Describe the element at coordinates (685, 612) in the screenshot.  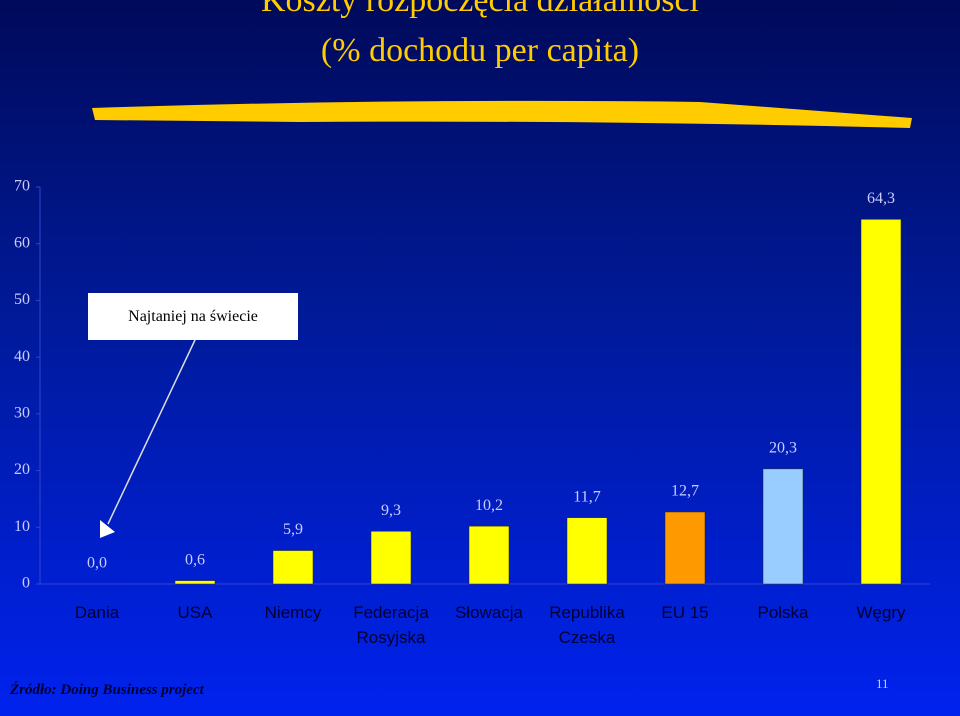
I see `x-tick-label: EU 15` at that location.